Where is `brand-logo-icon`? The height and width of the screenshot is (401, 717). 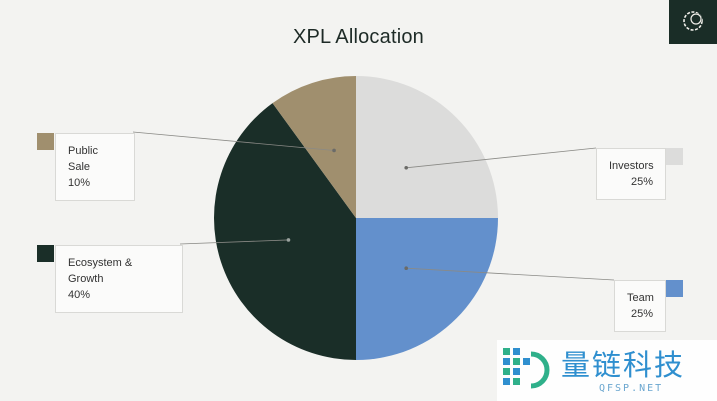 brand-logo-icon is located at coordinates (693, 21).